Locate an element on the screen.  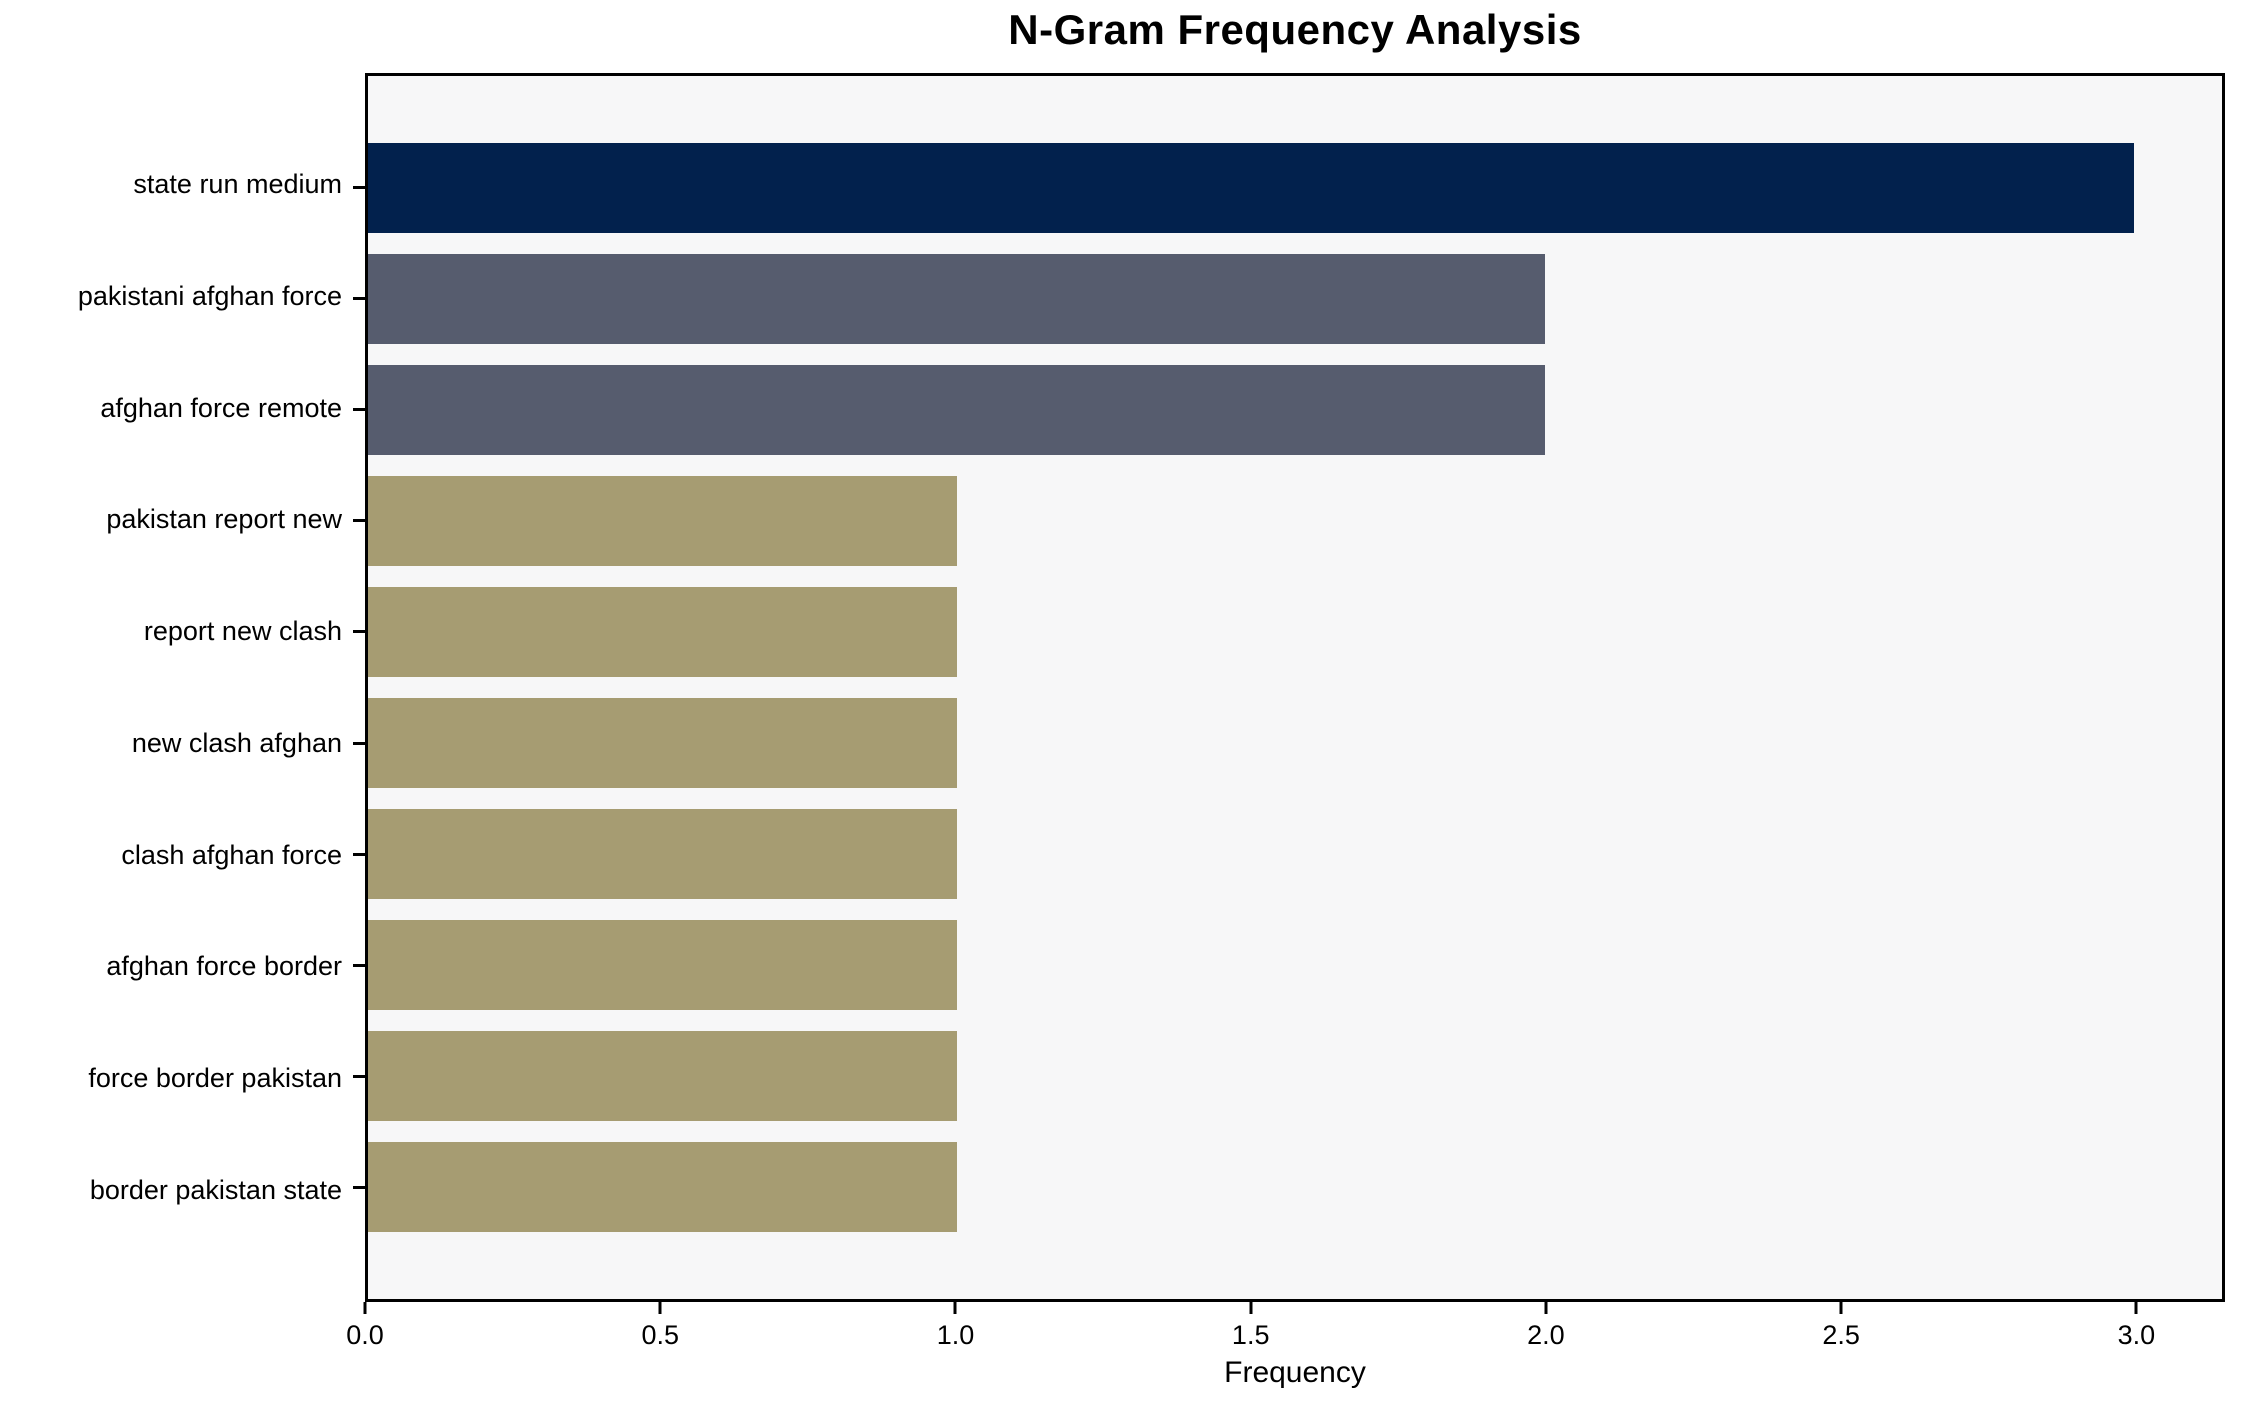
x-tick-label: 1.5 is located at coordinates (1250, 1335).